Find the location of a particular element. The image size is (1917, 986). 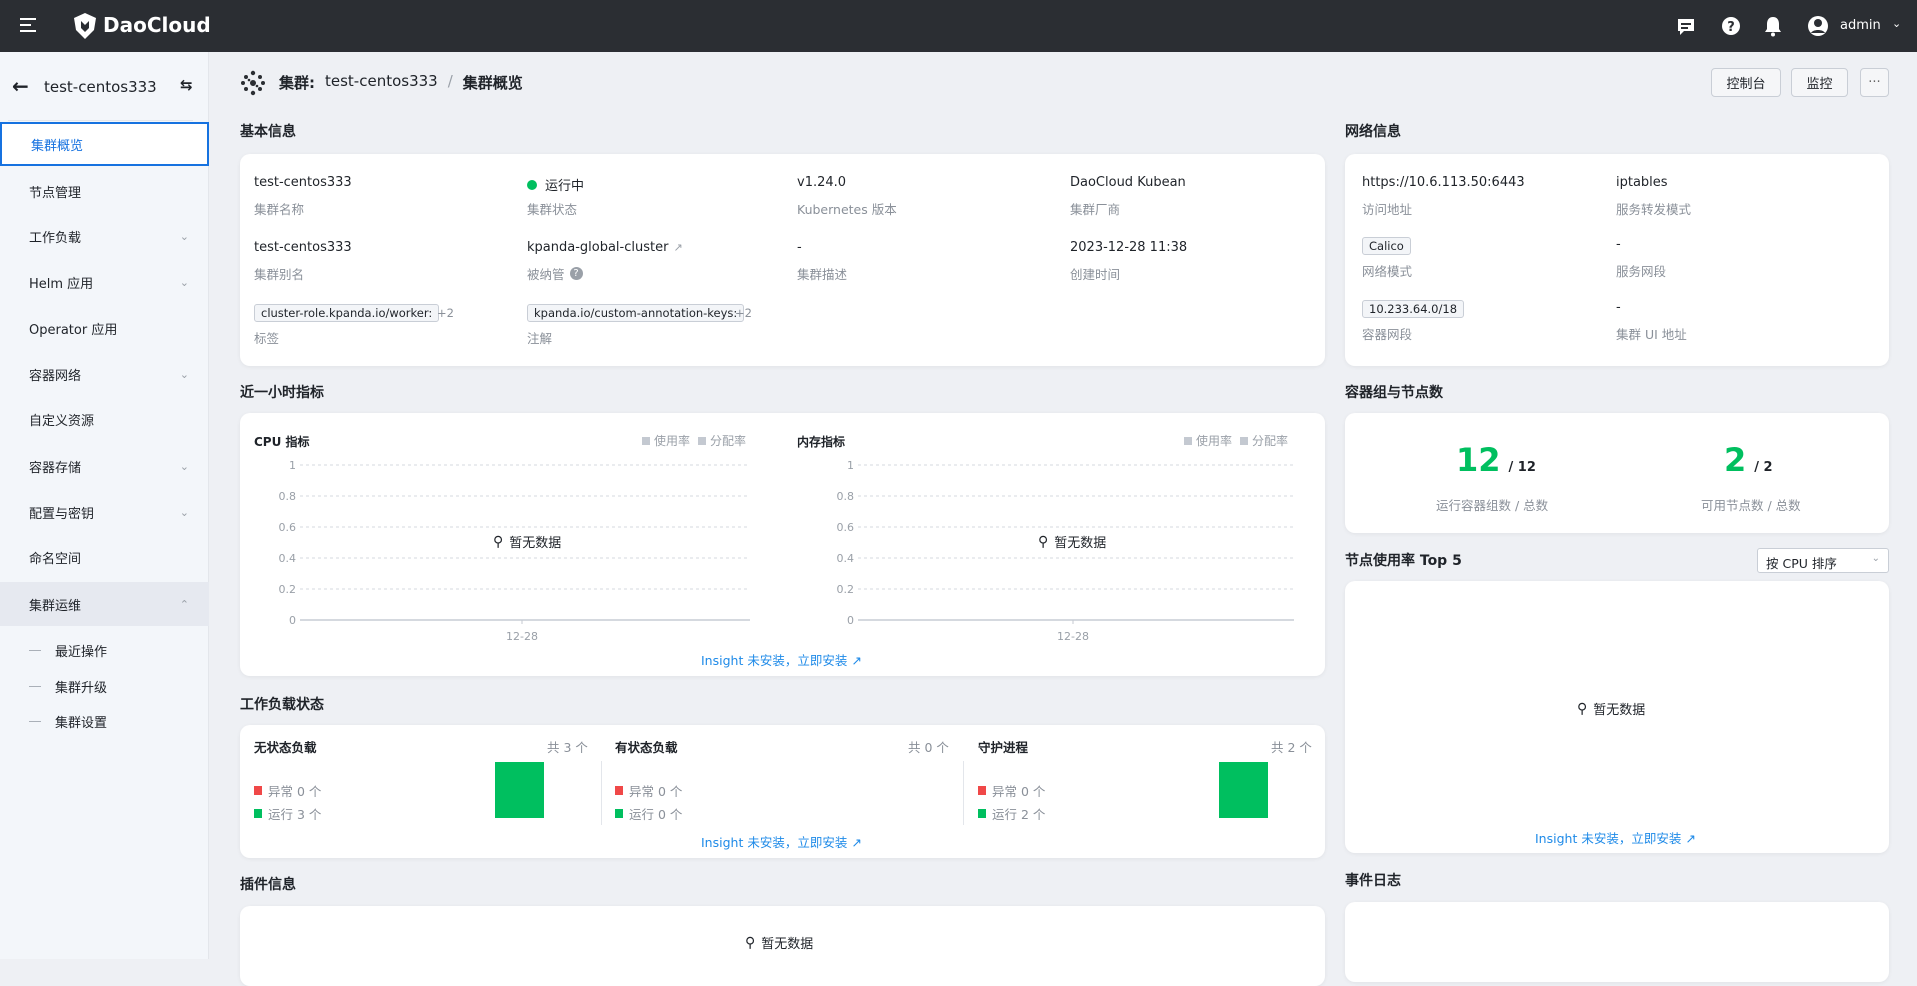

sidebar-item-storage: 容器存储 ⌄ is located at coordinates (104, 466).